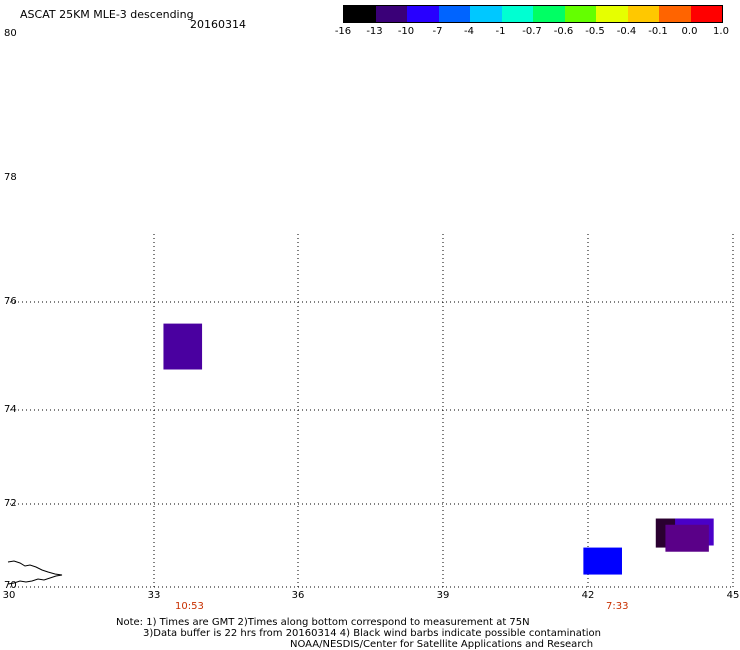  What do you see at coordinates (658, 31) in the screenshot?
I see `colorbar-label: -0.1` at bounding box center [658, 31].